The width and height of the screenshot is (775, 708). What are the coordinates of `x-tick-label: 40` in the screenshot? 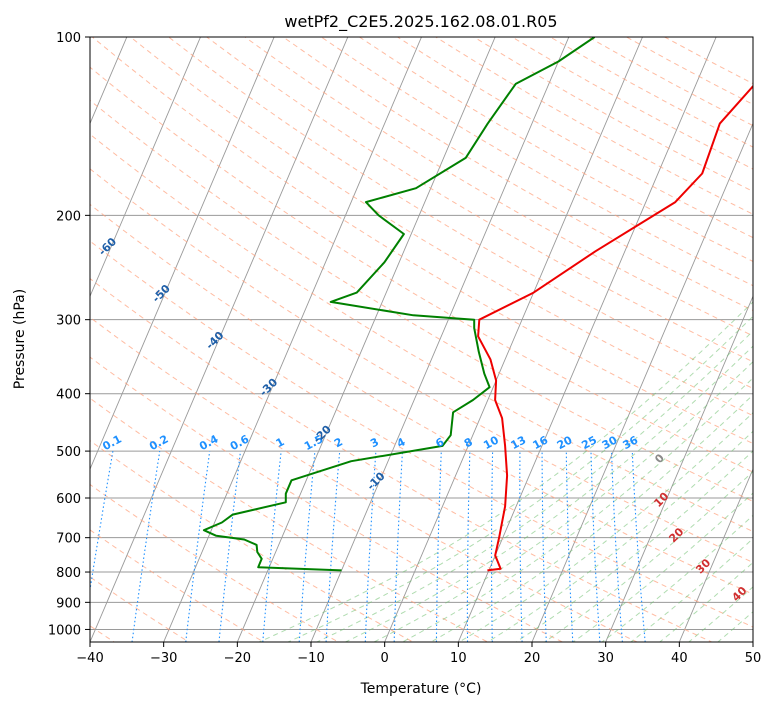 It's located at (679, 658).